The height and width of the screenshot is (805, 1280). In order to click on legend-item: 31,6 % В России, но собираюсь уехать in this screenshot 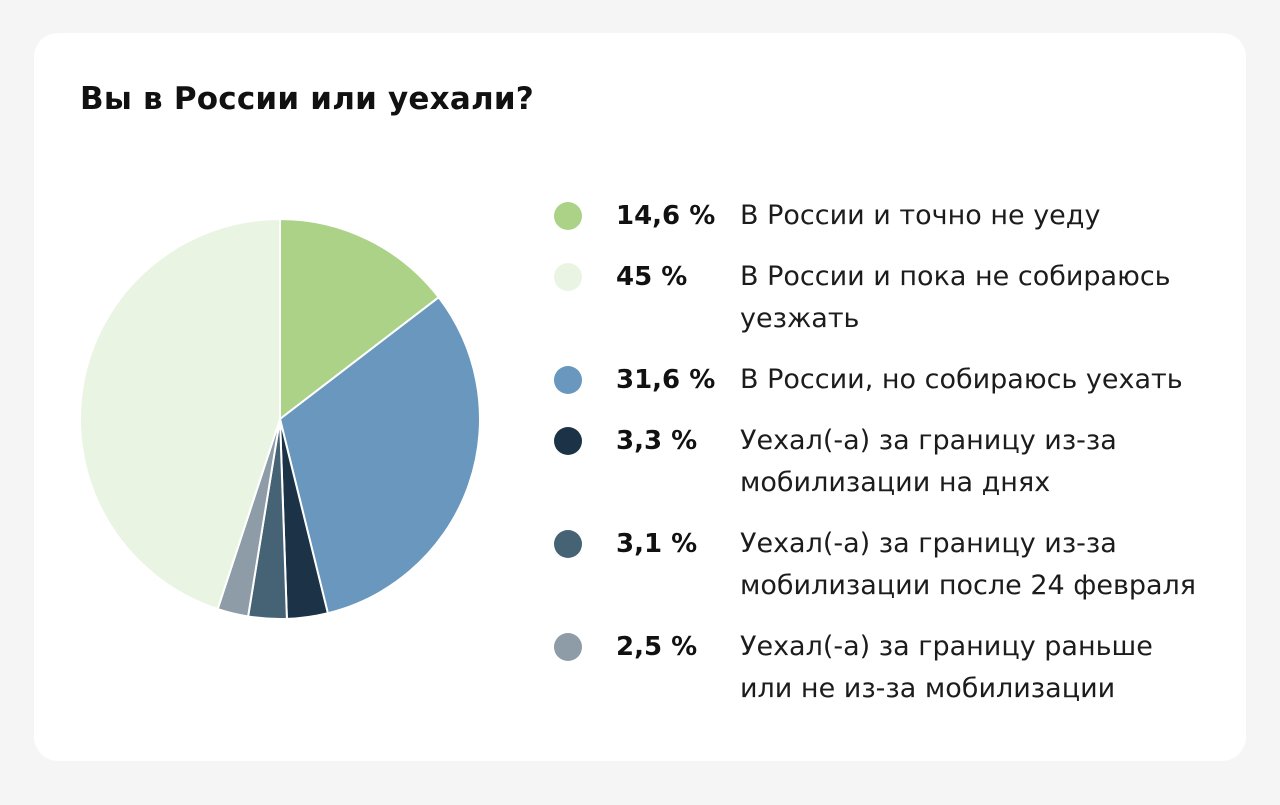, I will do `click(892, 380)`.